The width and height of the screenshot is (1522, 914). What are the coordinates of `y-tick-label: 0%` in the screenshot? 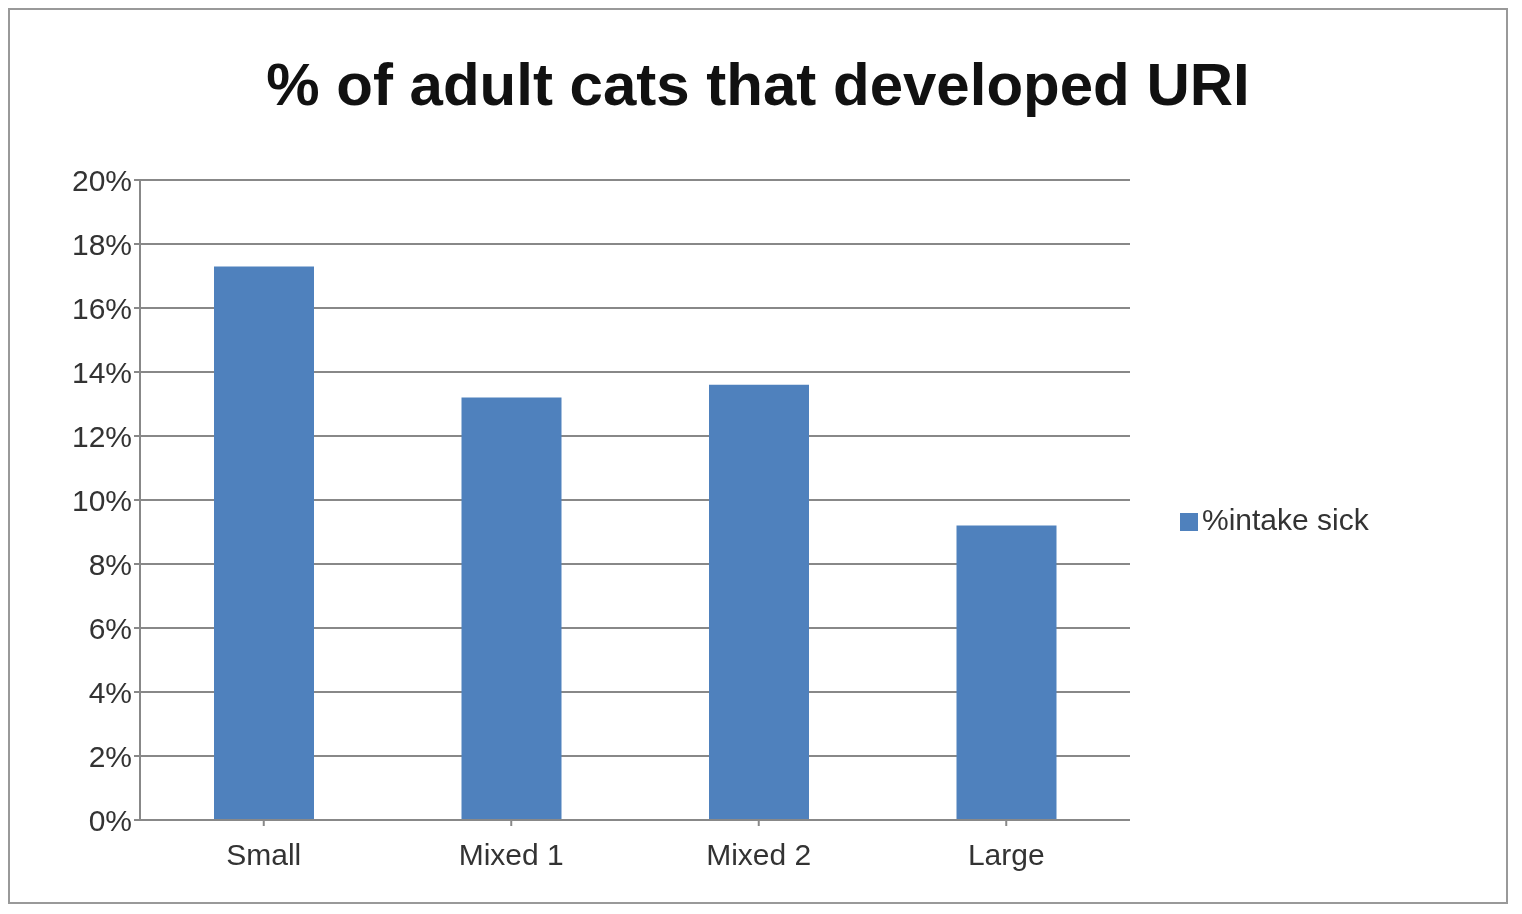 It's located at (110, 820).